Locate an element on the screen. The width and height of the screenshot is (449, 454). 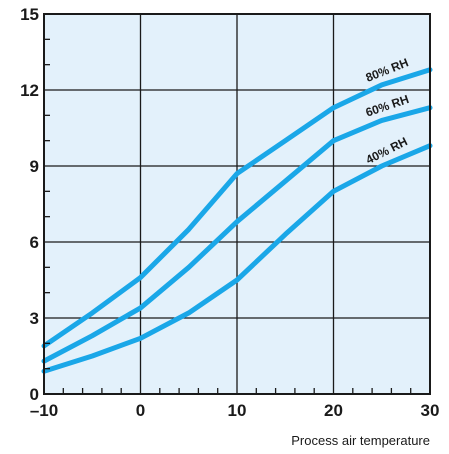
y-tick-label: 9 is located at coordinates (34, 166).